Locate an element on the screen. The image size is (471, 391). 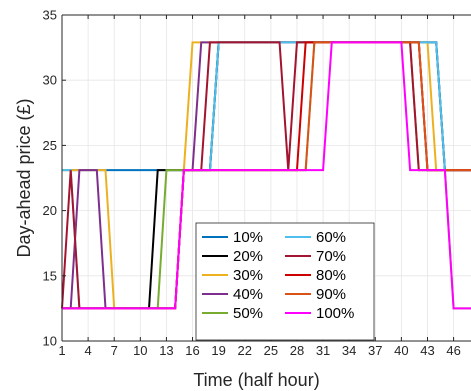
x-tick-label: 22 is located at coordinates (245, 350).